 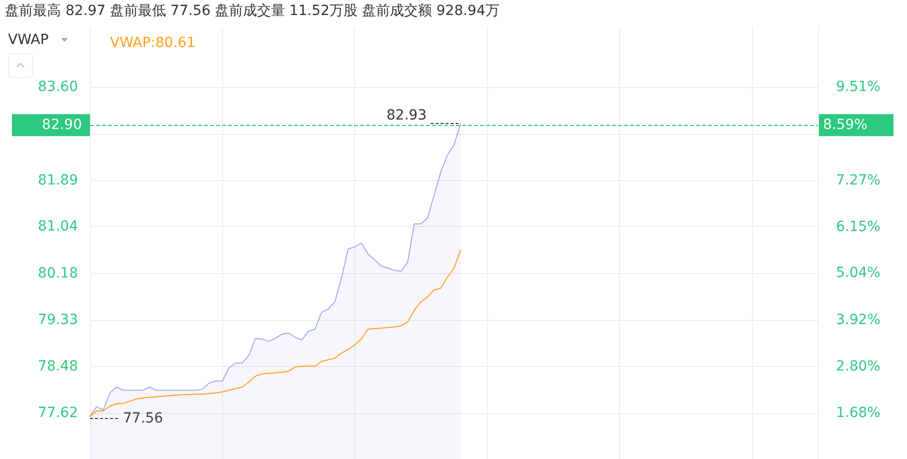 What do you see at coordinates (58, 180) in the screenshot?
I see `y-tick-label: 81.89` at bounding box center [58, 180].